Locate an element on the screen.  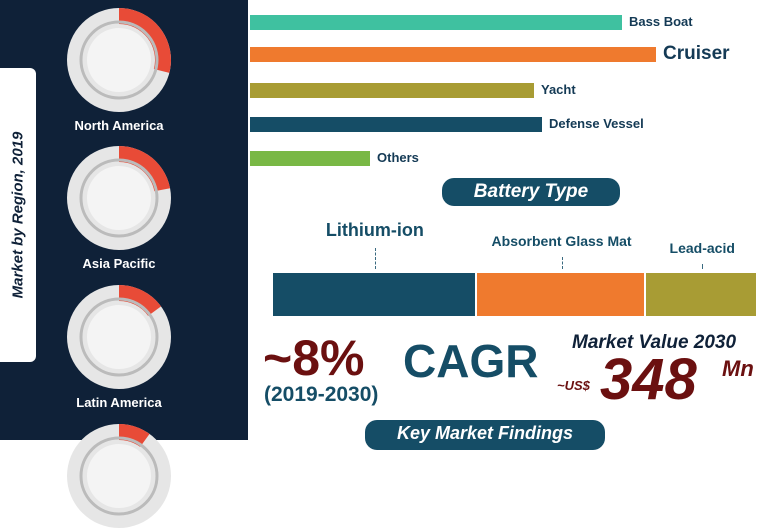
battery-label: Lead-acid is located at coordinates (702, 248).